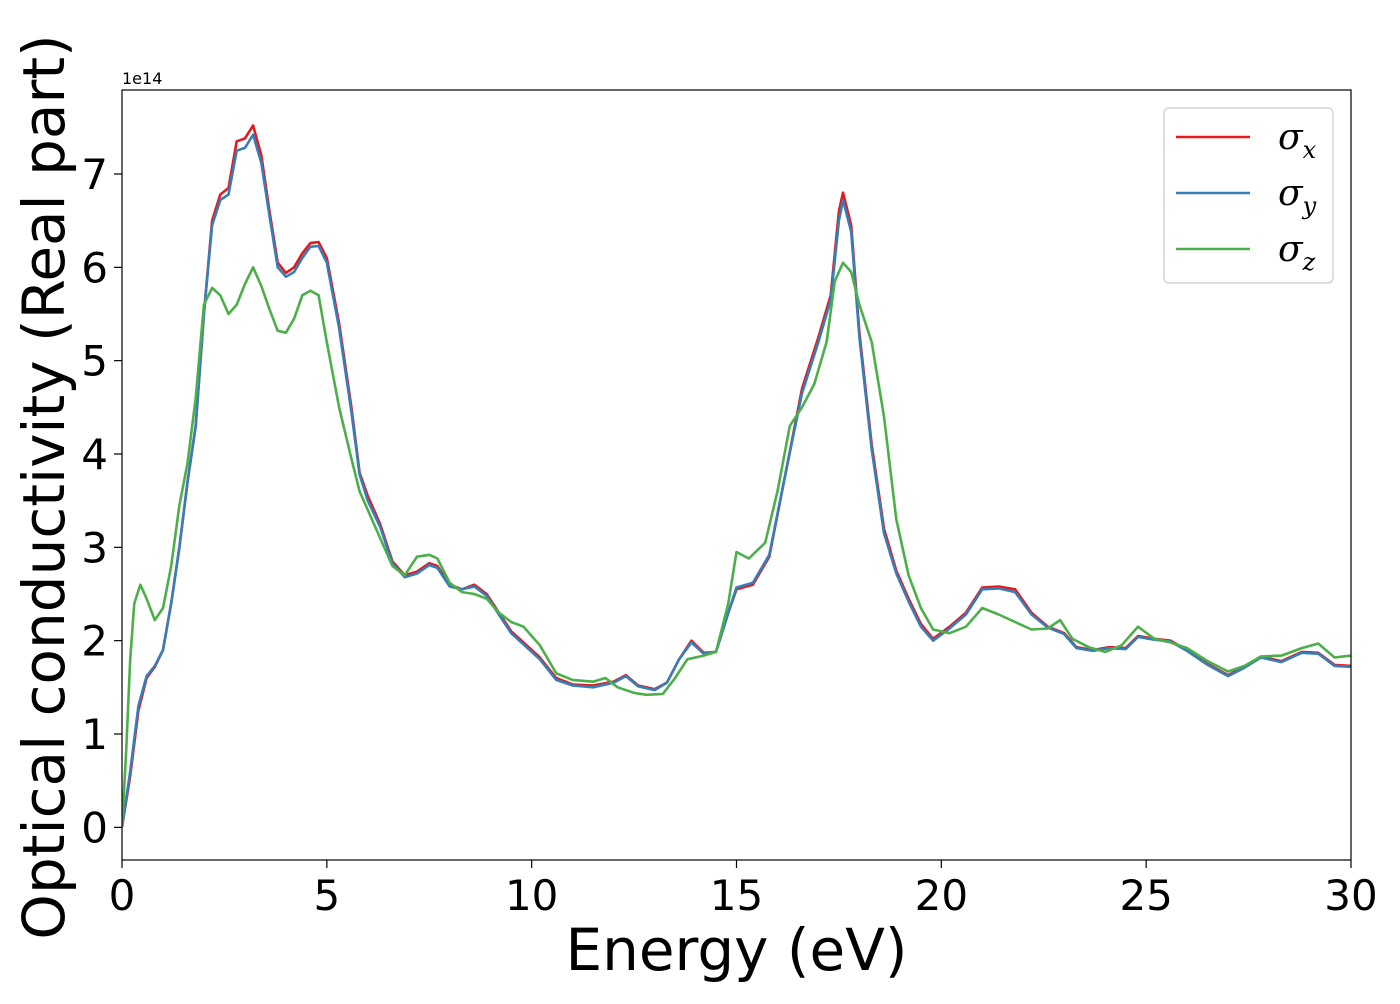  What do you see at coordinates (94, 174) in the screenshot?
I see `y-tick-label: 7` at bounding box center [94, 174].